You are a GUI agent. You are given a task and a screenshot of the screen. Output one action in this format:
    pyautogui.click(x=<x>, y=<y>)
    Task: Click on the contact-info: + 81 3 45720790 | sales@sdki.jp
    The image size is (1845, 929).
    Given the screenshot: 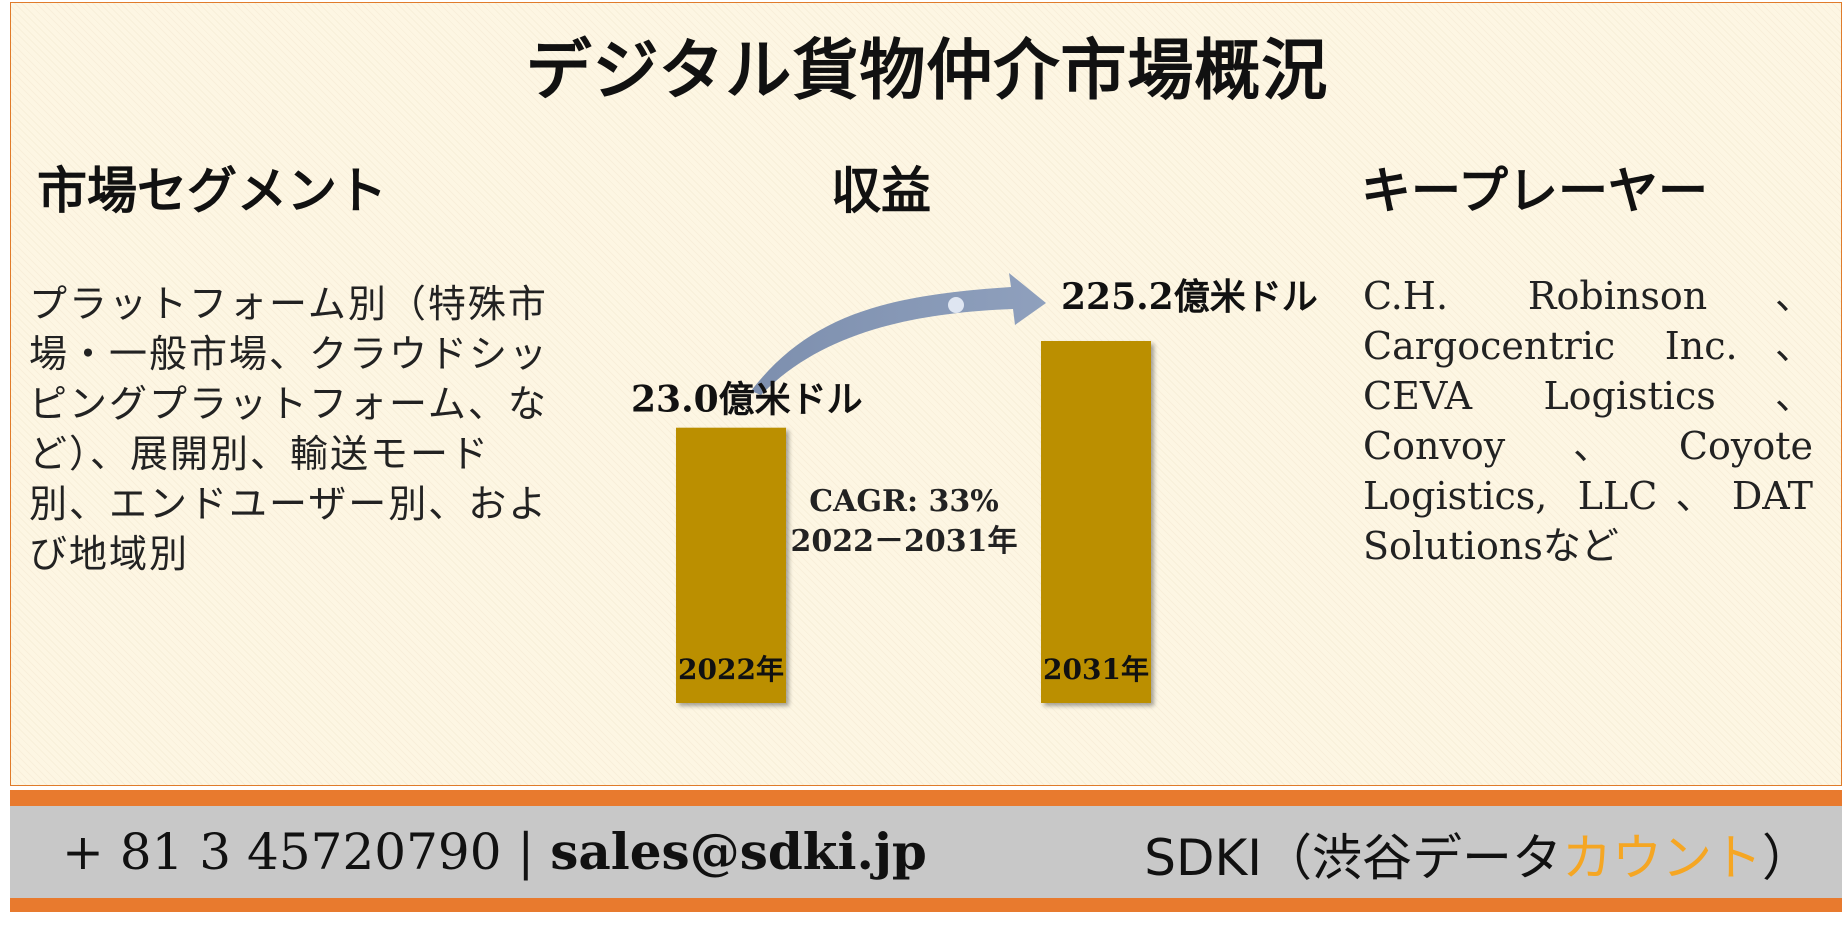 What is the action you would take?
    pyautogui.click(x=494, y=851)
    